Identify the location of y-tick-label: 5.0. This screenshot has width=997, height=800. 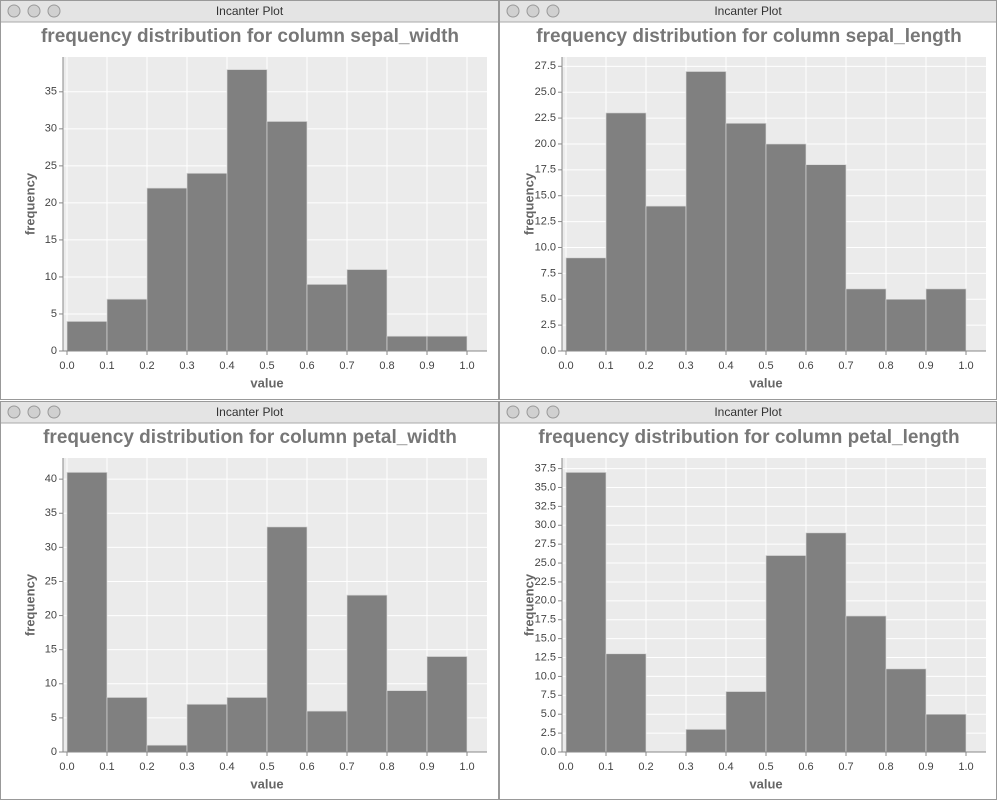
(548, 714).